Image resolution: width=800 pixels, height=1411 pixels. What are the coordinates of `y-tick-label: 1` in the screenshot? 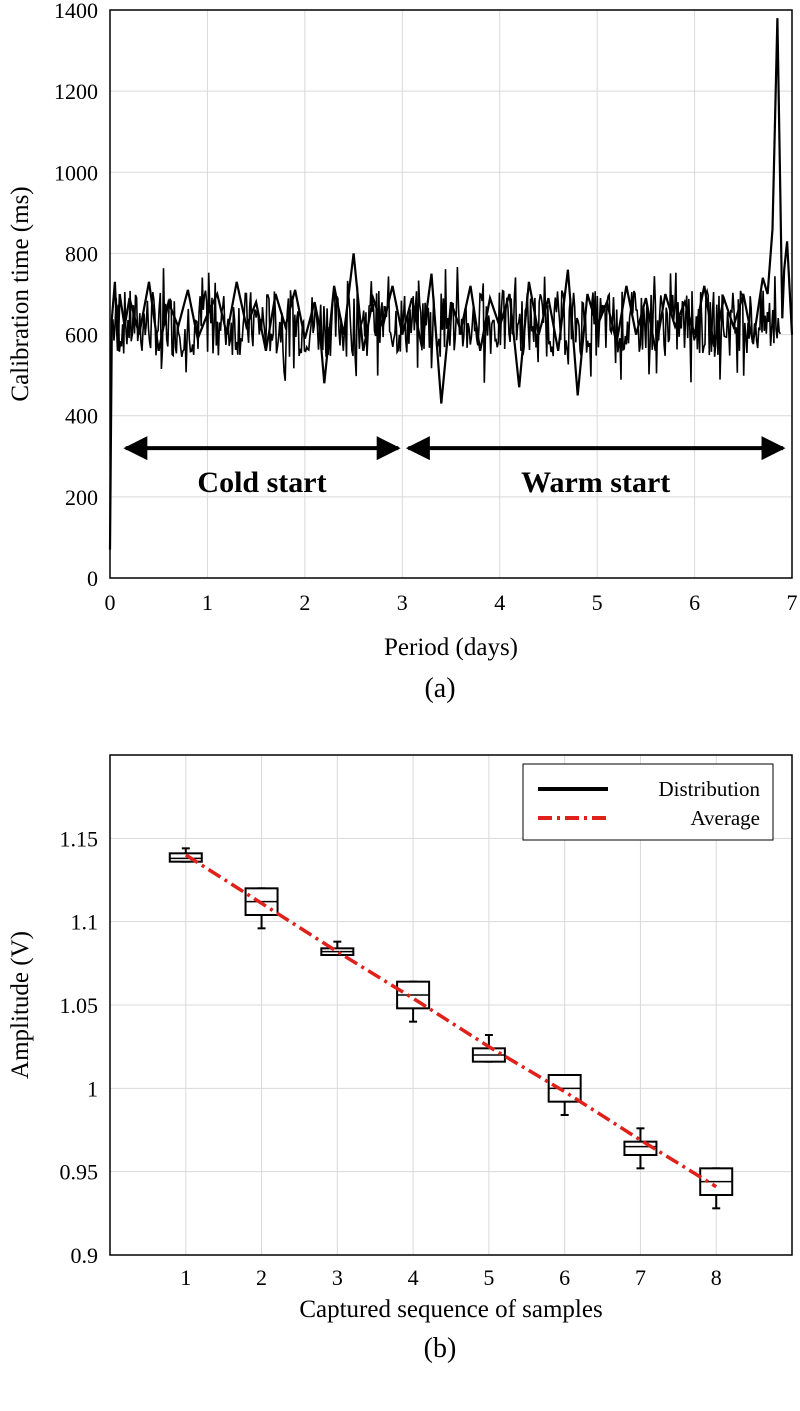 It's located at (92, 1088).